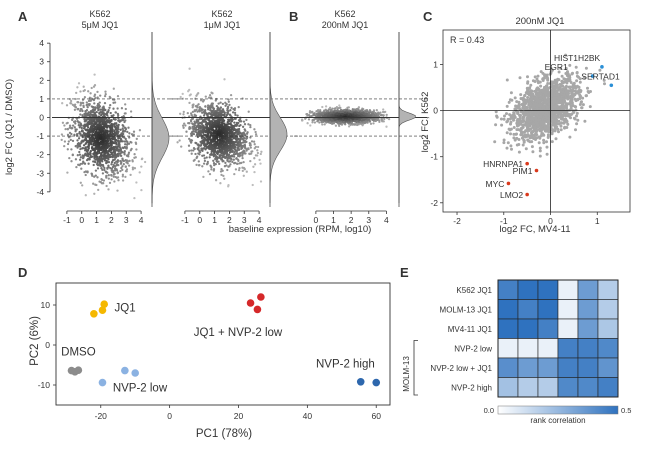 The width and height of the screenshot is (650, 449). I want to click on panel-letter-c: C, so click(428, 16).